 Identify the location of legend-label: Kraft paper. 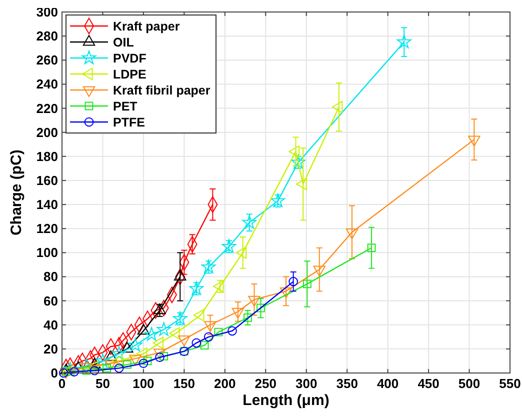
(146, 27).